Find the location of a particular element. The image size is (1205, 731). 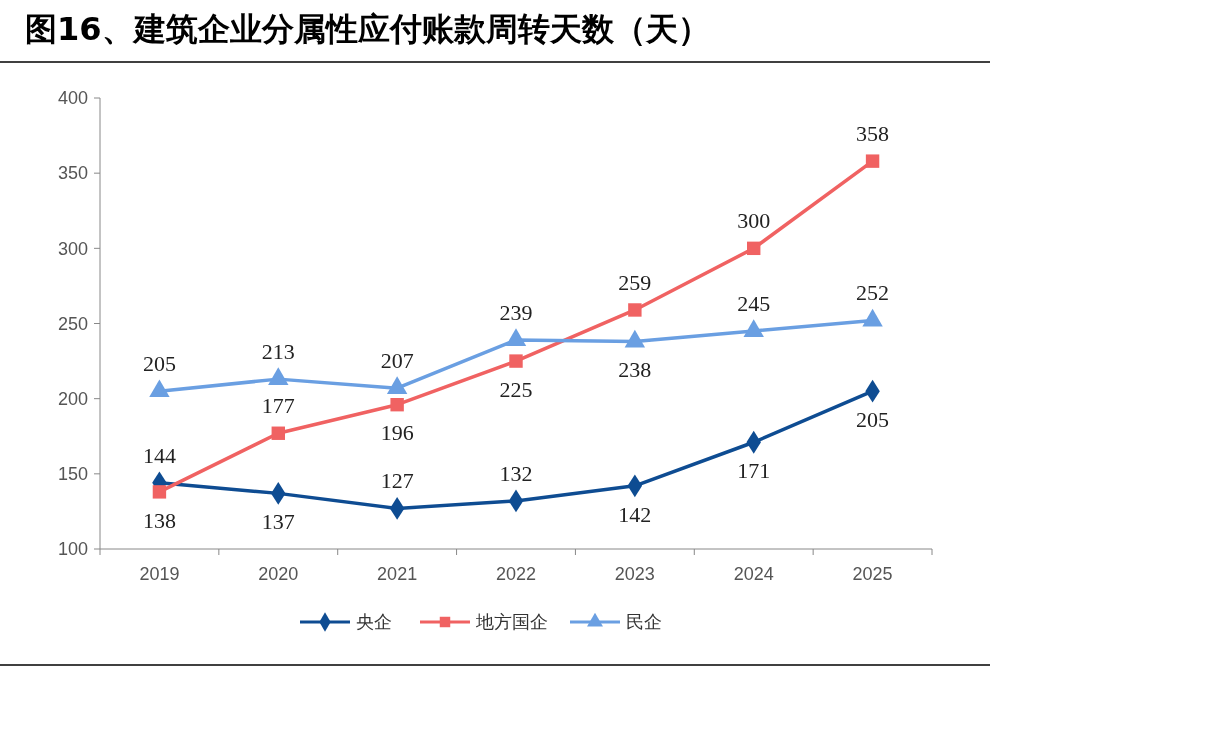

x-tick-label: 2020 is located at coordinates (278, 574).